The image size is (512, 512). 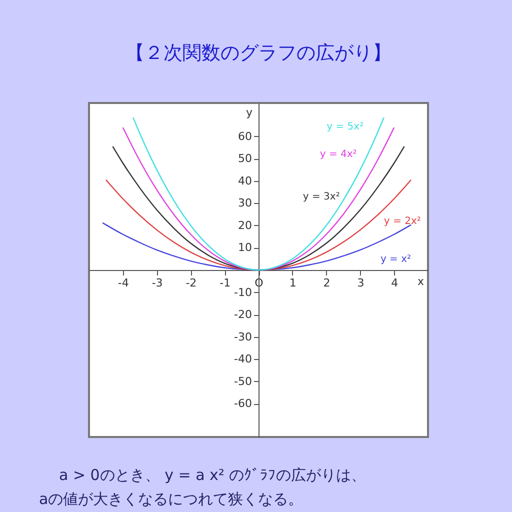 What do you see at coordinates (157, 283) in the screenshot?
I see `x-tick-label: -3` at bounding box center [157, 283].